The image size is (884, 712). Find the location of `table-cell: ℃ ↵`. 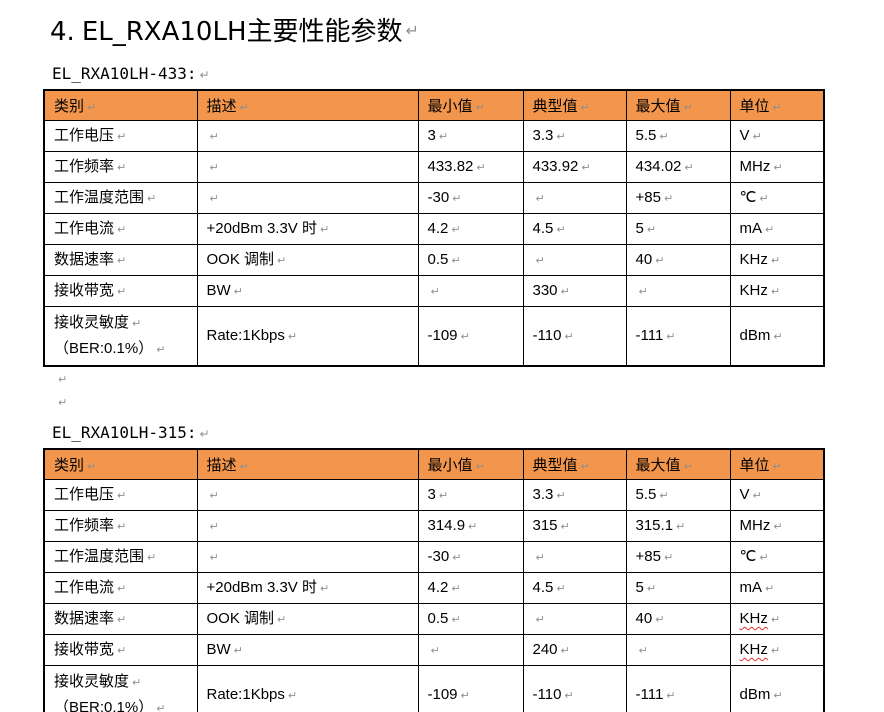

table-cell: ℃ ↵ is located at coordinates (777, 198).